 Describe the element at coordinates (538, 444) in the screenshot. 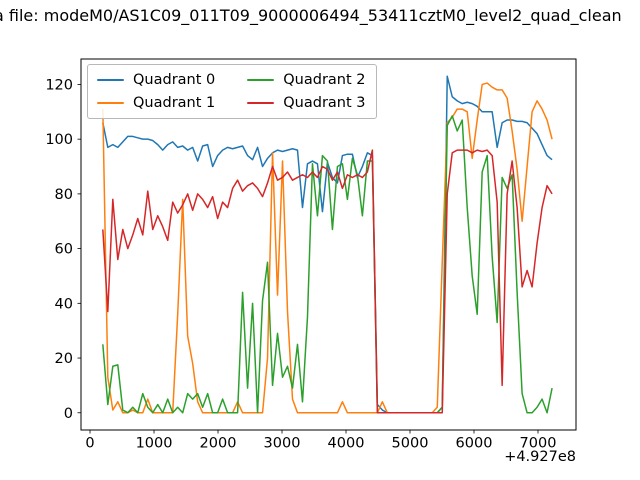

I see `x-tick-label: 7000` at that location.